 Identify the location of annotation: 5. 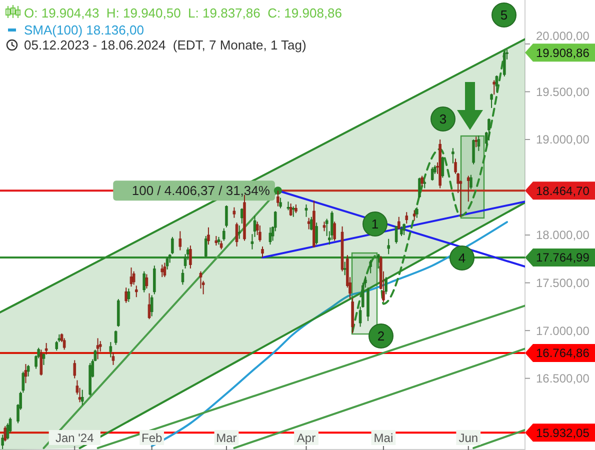
(504, 15).